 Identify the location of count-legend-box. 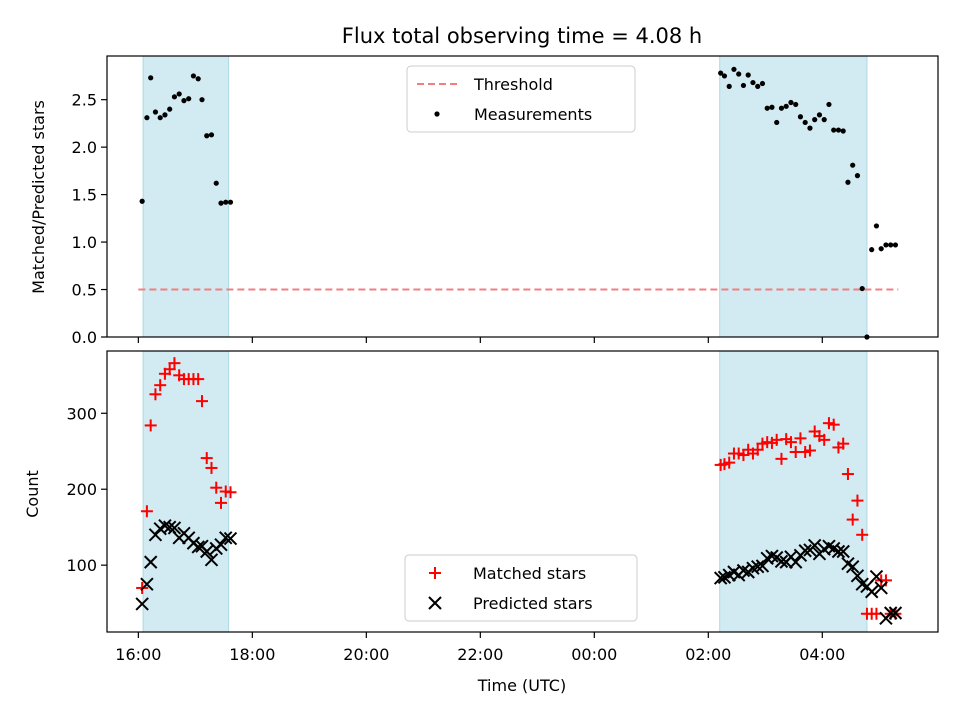
(521, 588).